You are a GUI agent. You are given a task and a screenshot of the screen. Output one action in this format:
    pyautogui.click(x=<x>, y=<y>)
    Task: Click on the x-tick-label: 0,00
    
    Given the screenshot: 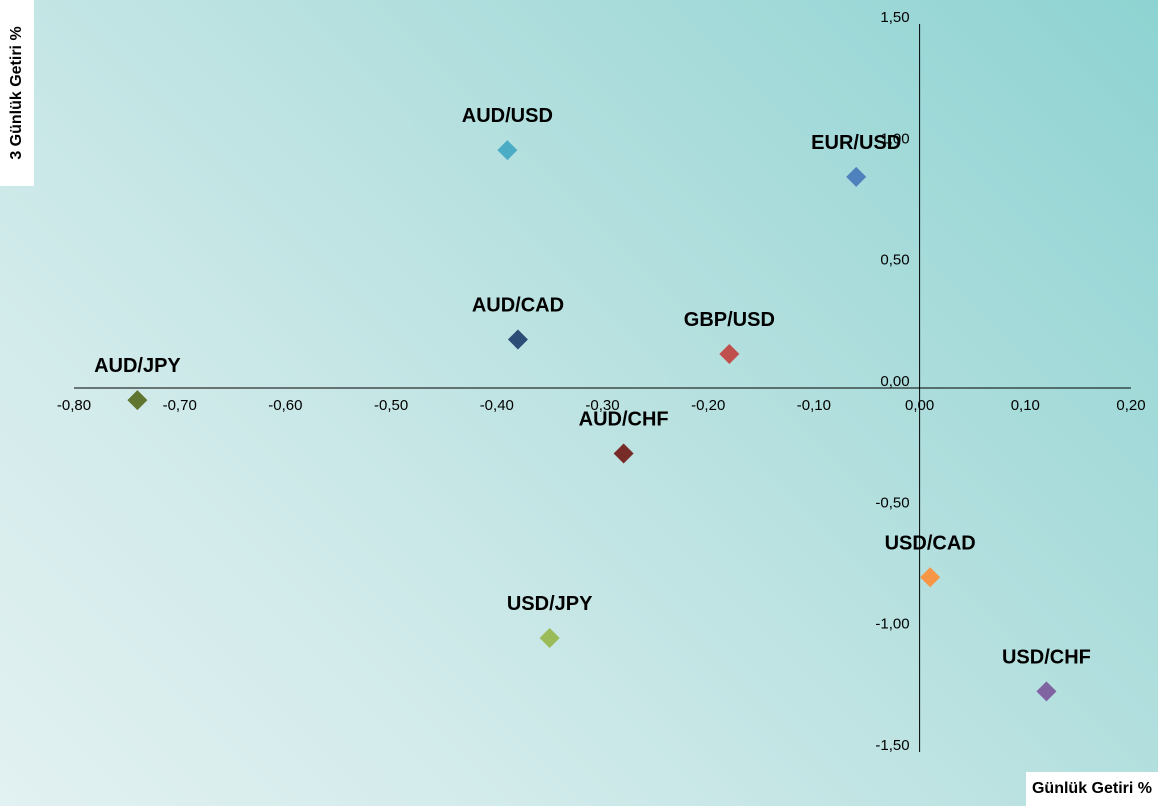 What is the action you would take?
    pyautogui.click(x=919, y=405)
    